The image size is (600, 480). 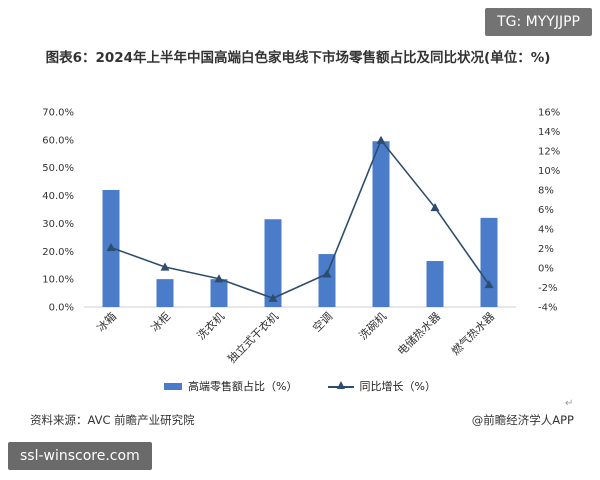 I want to click on legend-line-label: 同比增长（%）, so click(x=397, y=386).